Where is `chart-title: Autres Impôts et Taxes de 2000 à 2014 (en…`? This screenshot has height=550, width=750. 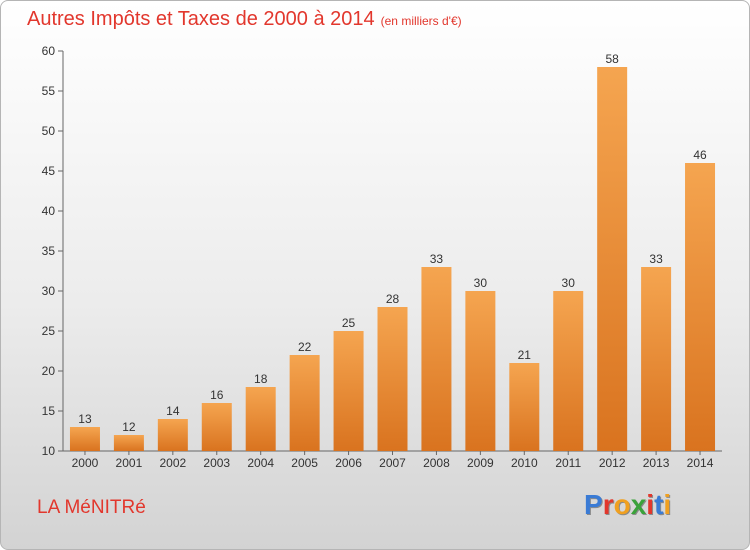
chart-title: Autres Impôts et Taxes de 2000 à 2014 (en… is located at coordinates (244, 19).